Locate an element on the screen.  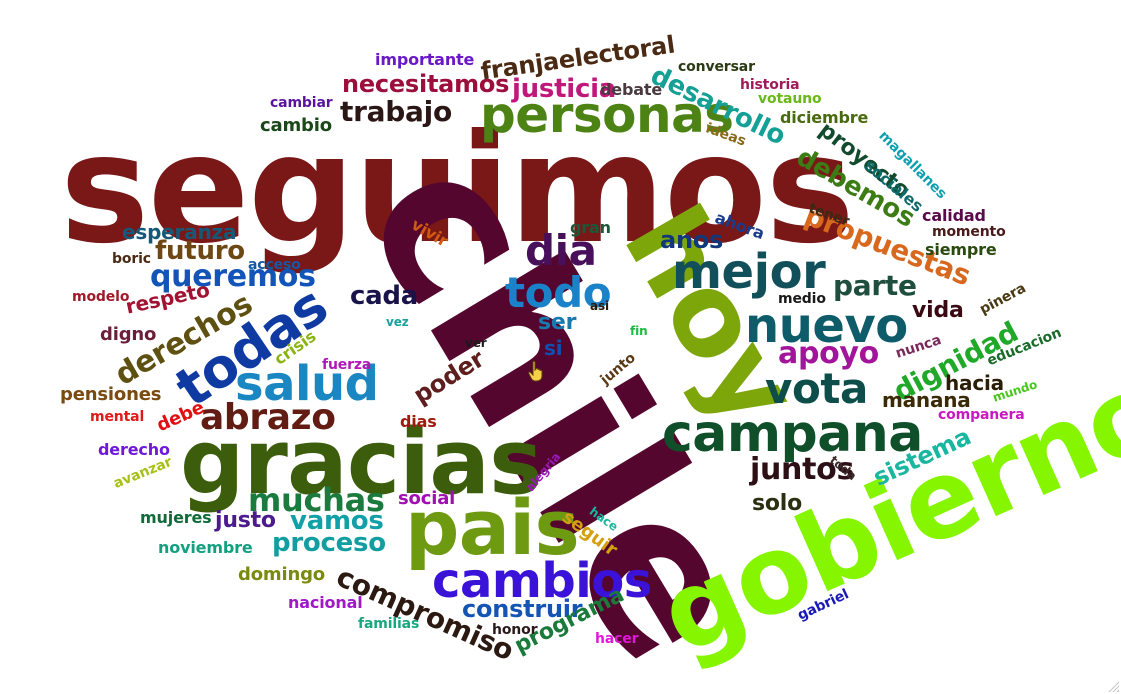
cloud-word: cambio is located at coordinates (296, 125).